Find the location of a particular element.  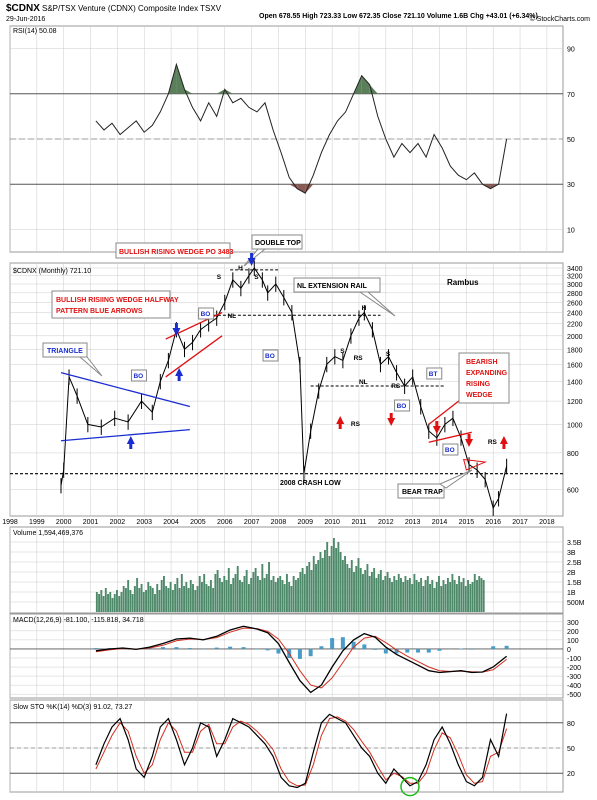

y-tick-label: 90 is located at coordinates (571, 50).